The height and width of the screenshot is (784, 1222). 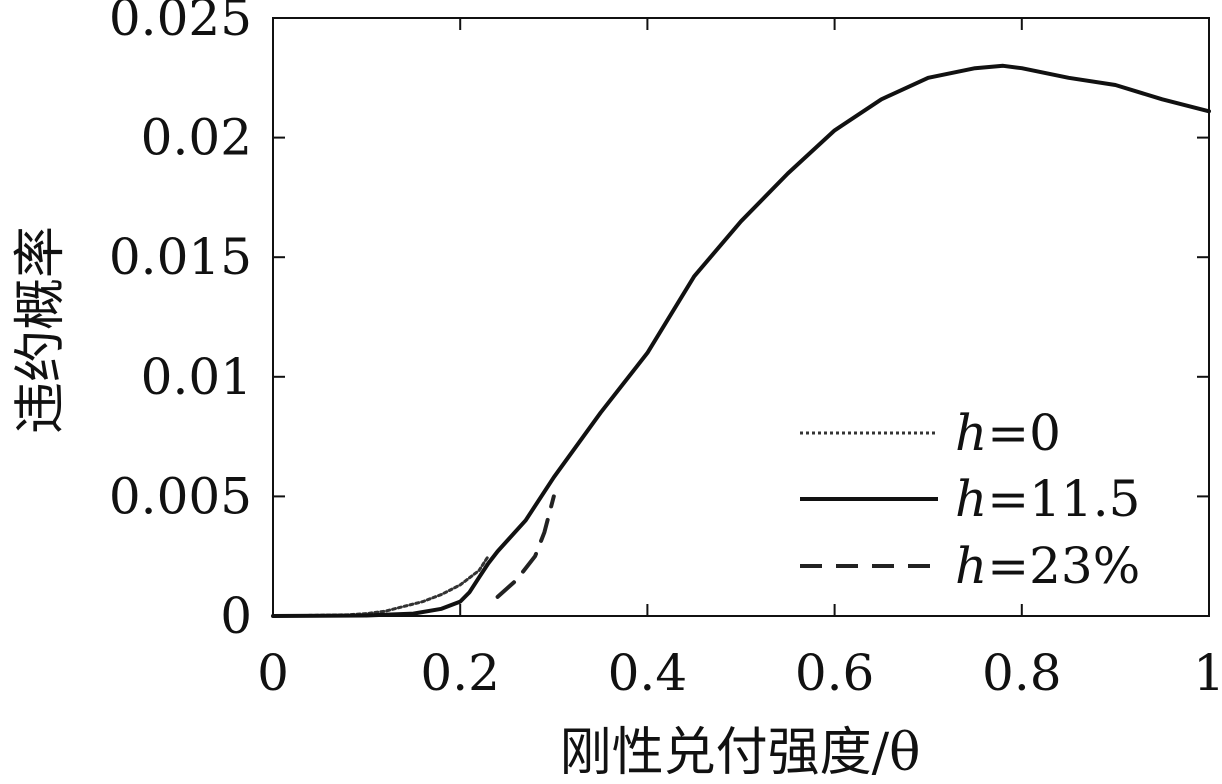 What do you see at coordinates (180, 496) in the screenshot?
I see `y-tick-label: 0.005` at bounding box center [180, 496].